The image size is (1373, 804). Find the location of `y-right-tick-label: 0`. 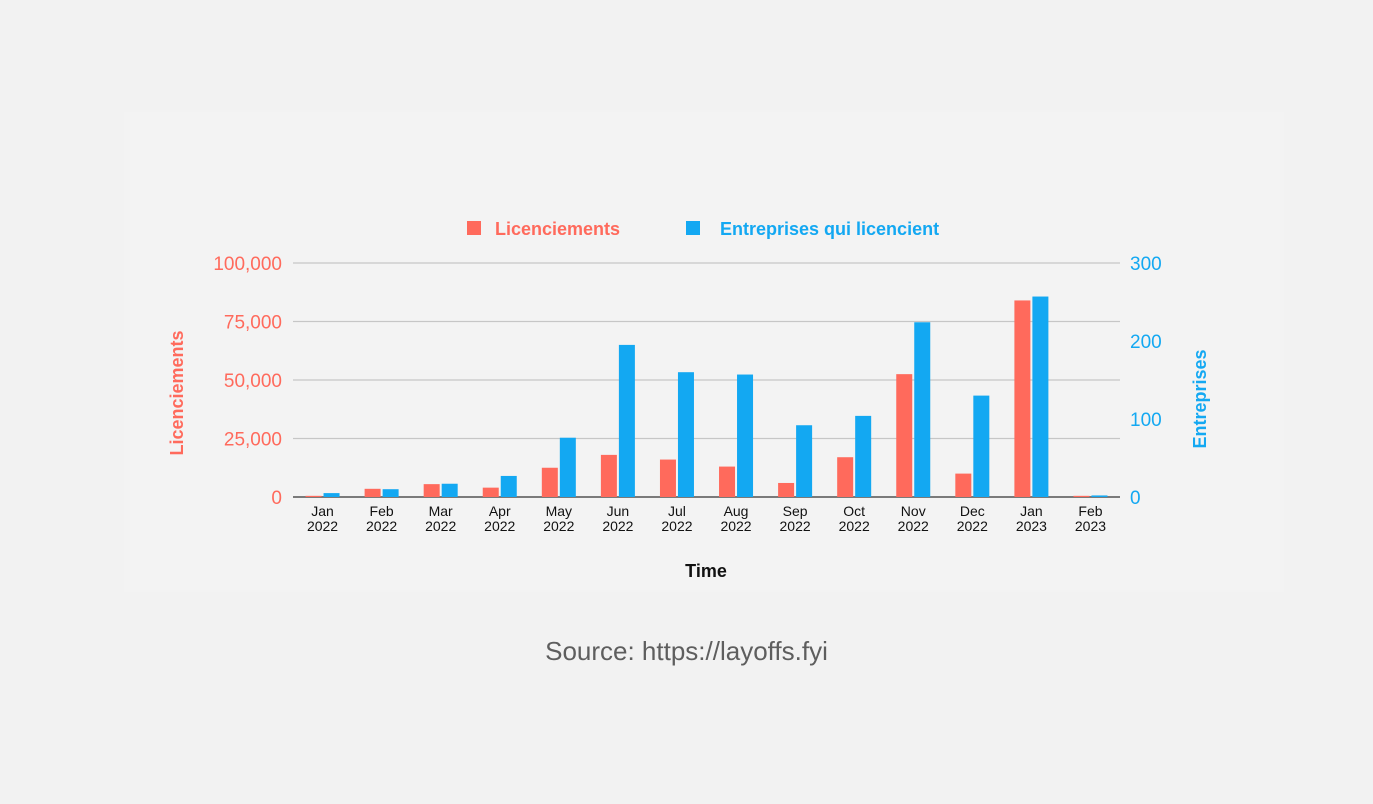

y-right-tick-label: 0 is located at coordinates (1135, 498).